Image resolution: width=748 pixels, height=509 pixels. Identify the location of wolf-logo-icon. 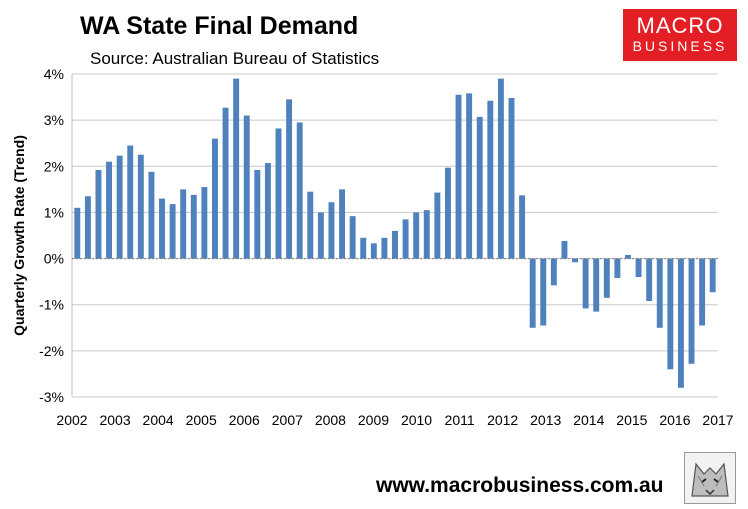
(710, 478).